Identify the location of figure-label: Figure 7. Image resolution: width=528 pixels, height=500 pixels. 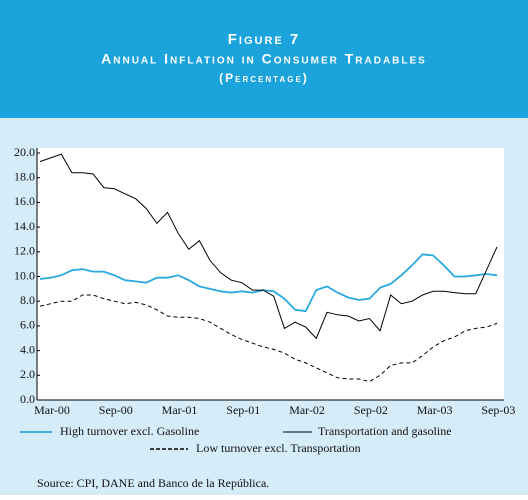
(264, 39).